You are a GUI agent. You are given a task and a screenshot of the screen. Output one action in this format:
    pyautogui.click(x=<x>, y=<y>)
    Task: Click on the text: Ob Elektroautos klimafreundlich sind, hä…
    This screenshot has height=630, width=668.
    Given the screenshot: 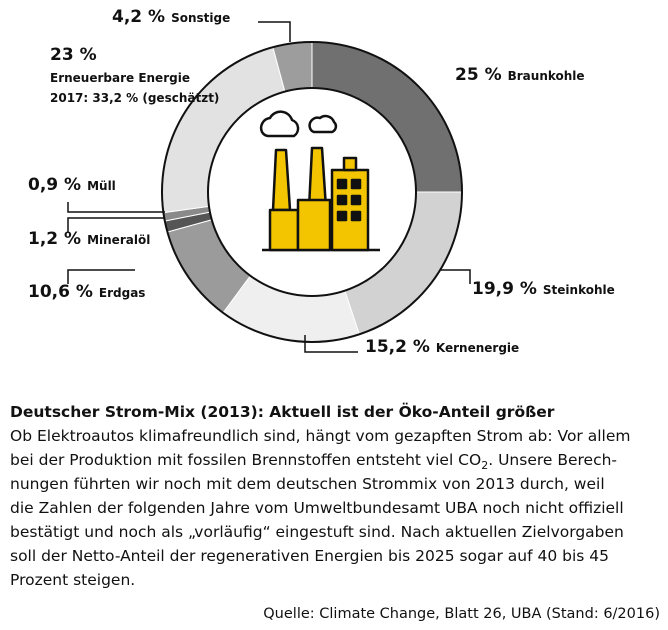 What is the action you would take?
    pyautogui.click(x=320, y=436)
    